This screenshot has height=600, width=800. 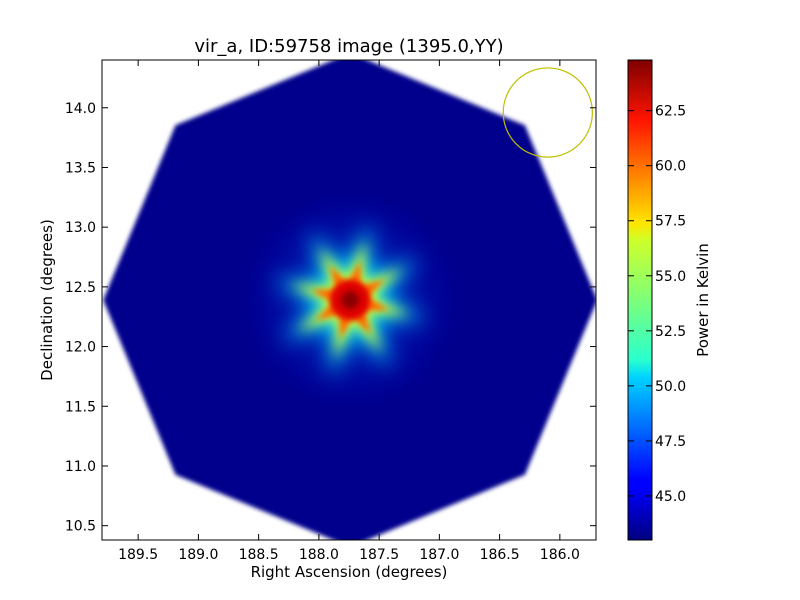 I want to click on y-tick-label: 10.5, so click(x=80, y=527).